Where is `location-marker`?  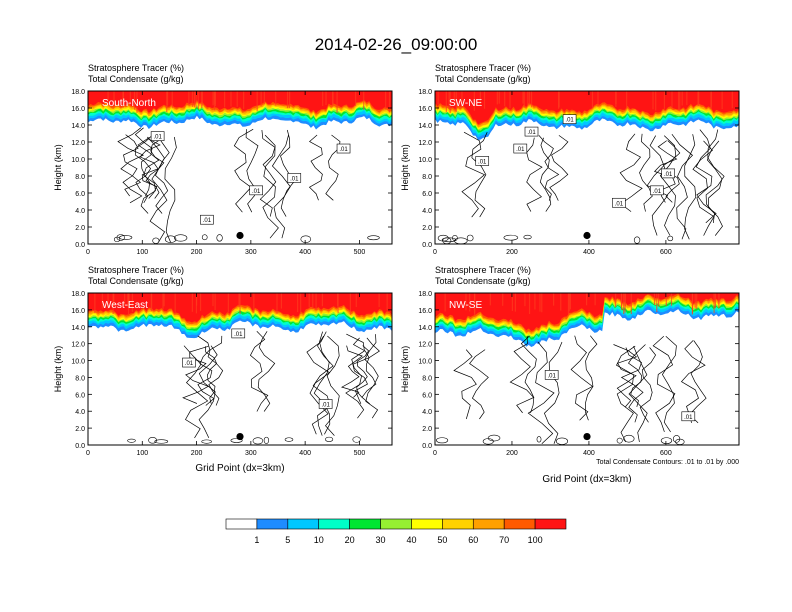
location-marker is located at coordinates (587, 235).